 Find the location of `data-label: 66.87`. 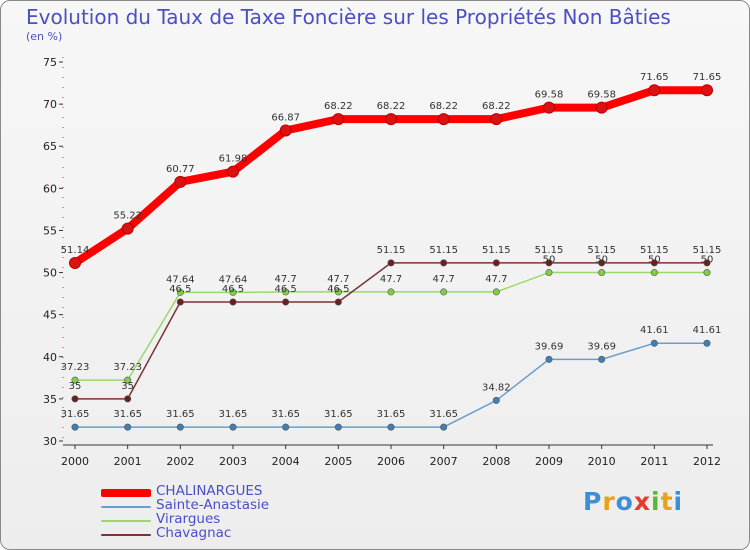

data-label: 66.87 is located at coordinates (285, 117).